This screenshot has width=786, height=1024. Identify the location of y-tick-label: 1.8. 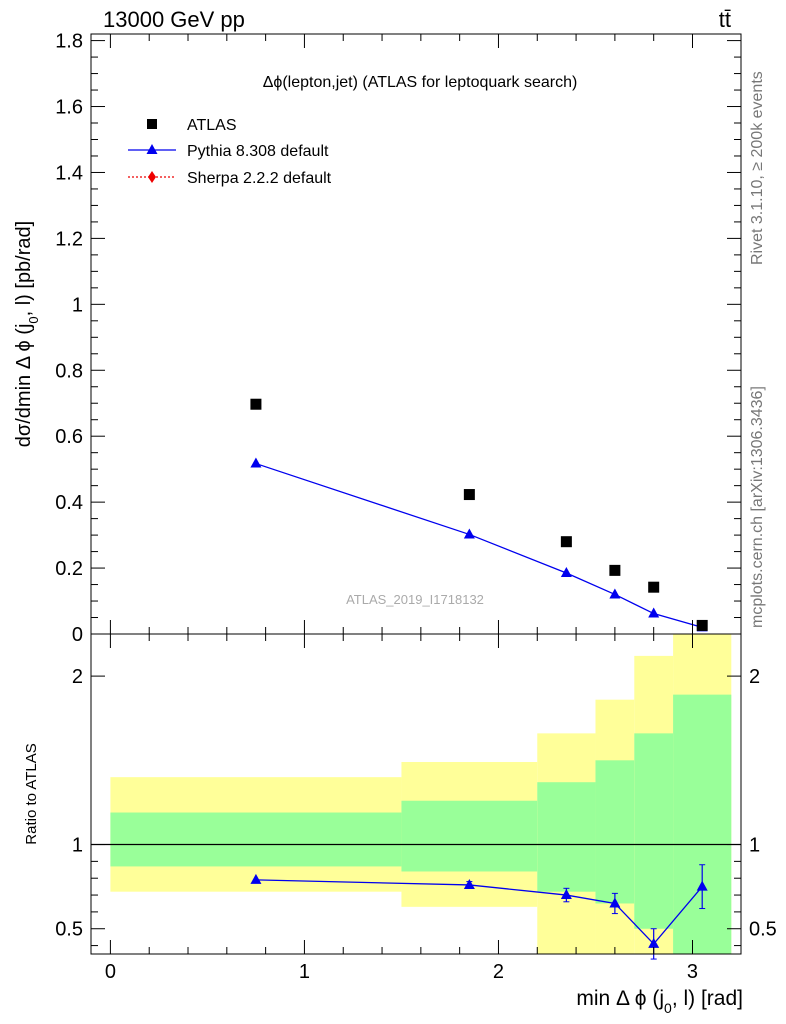
(69, 42).